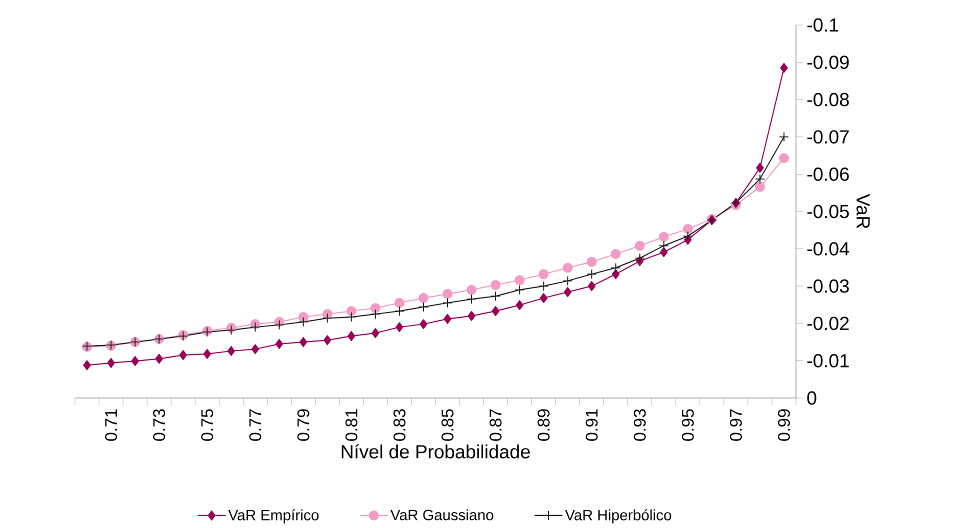 This screenshot has width=970, height=528. Describe the element at coordinates (828, 249) in the screenshot. I see `y-tick-label: -0.04` at that location.